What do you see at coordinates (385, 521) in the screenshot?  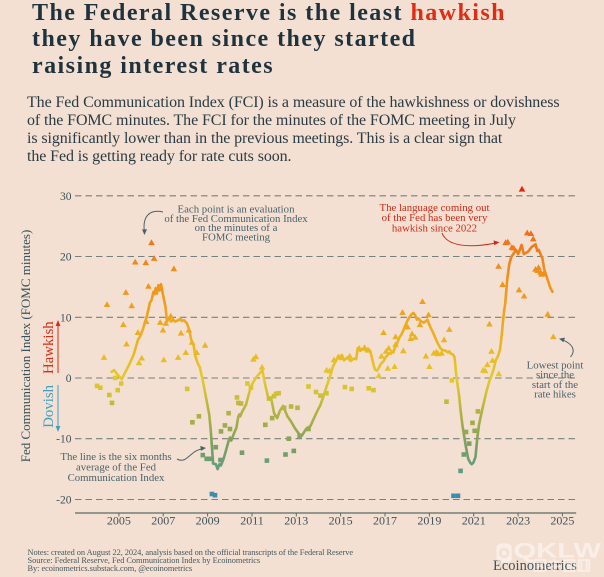 I see `svg-text: 2017` at bounding box center [385, 521].